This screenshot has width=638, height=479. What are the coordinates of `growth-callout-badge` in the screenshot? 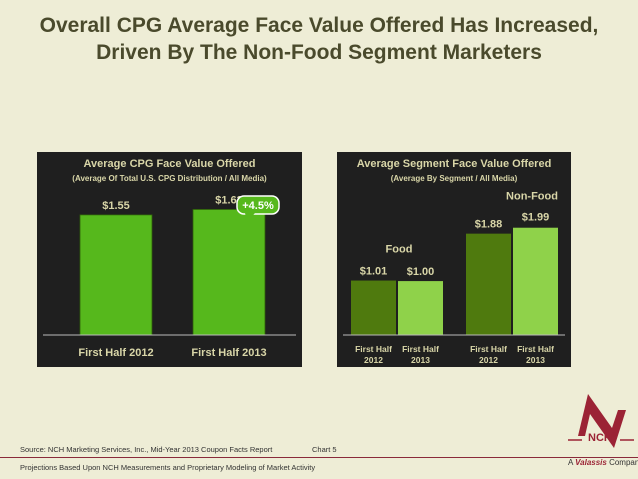 It's located at (258, 205).